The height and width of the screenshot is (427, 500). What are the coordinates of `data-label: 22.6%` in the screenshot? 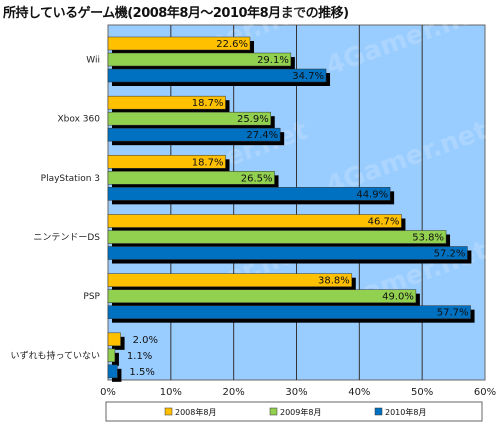 It's located at (232, 44).